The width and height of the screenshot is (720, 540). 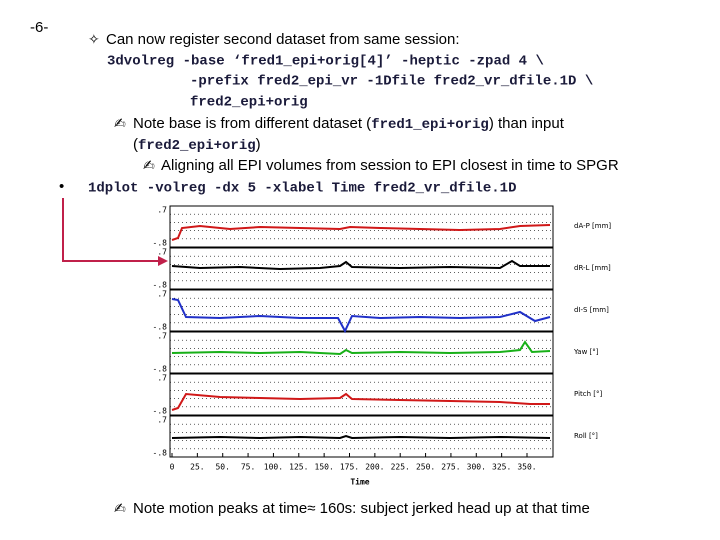 What do you see at coordinates (591, 310) in the screenshot?
I see `panel-label: dI-S [mm]` at bounding box center [591, 310].